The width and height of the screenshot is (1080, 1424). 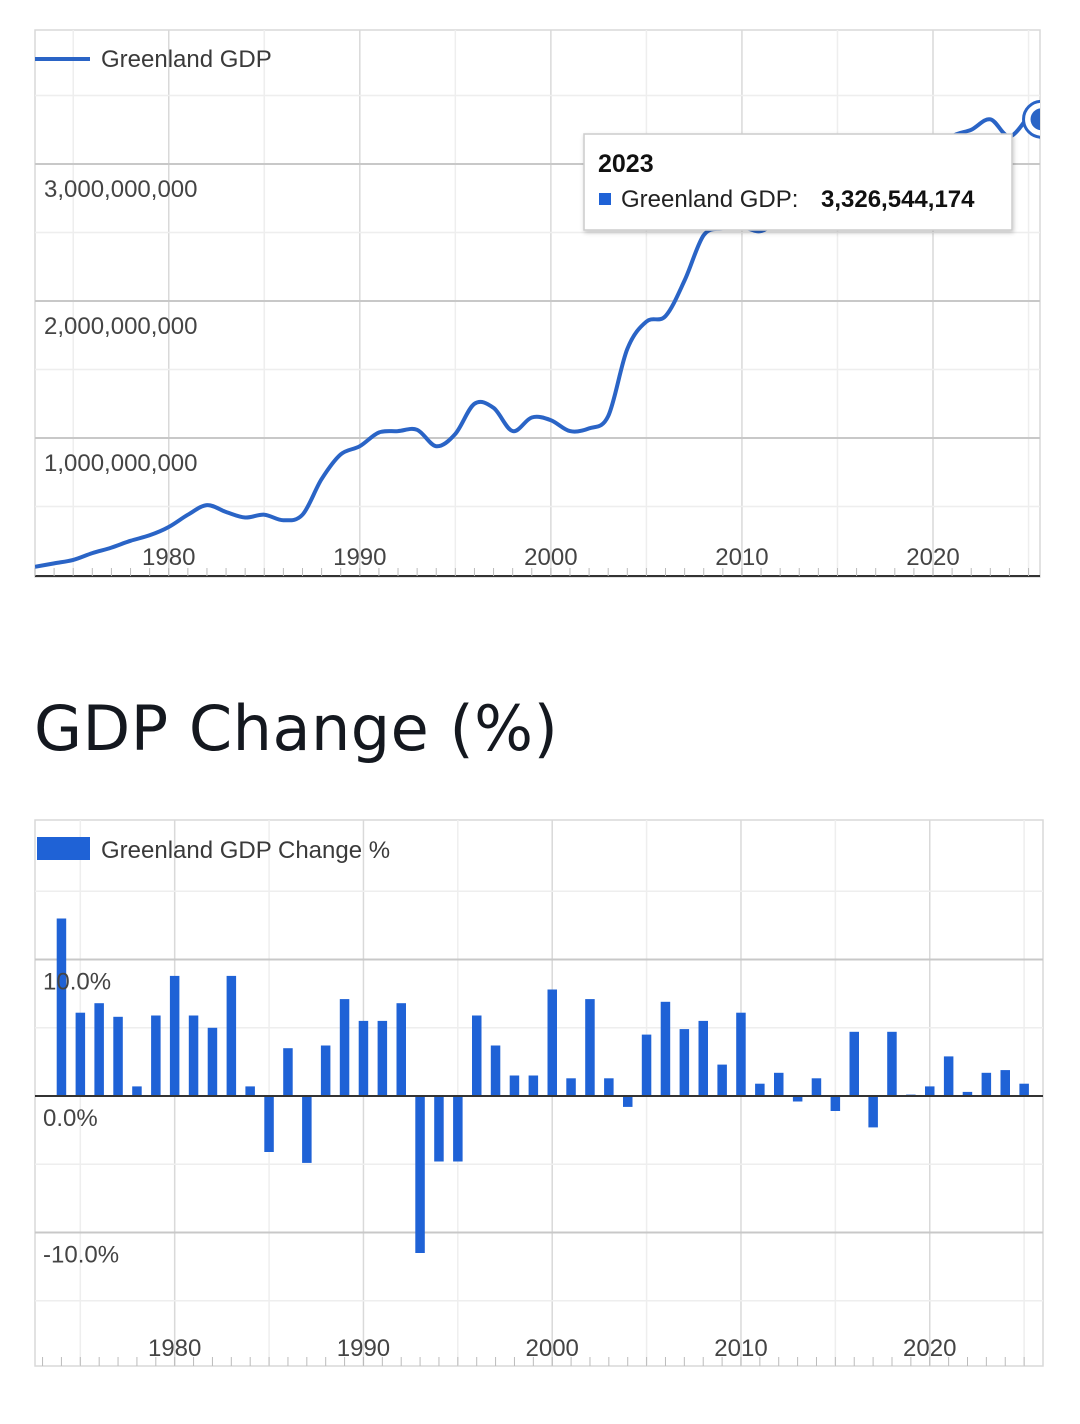 What do you see at coordinates (296, 728) in the screenshot?
I see `section-title: GDP Change (%)` at bounding box center [296, 728].